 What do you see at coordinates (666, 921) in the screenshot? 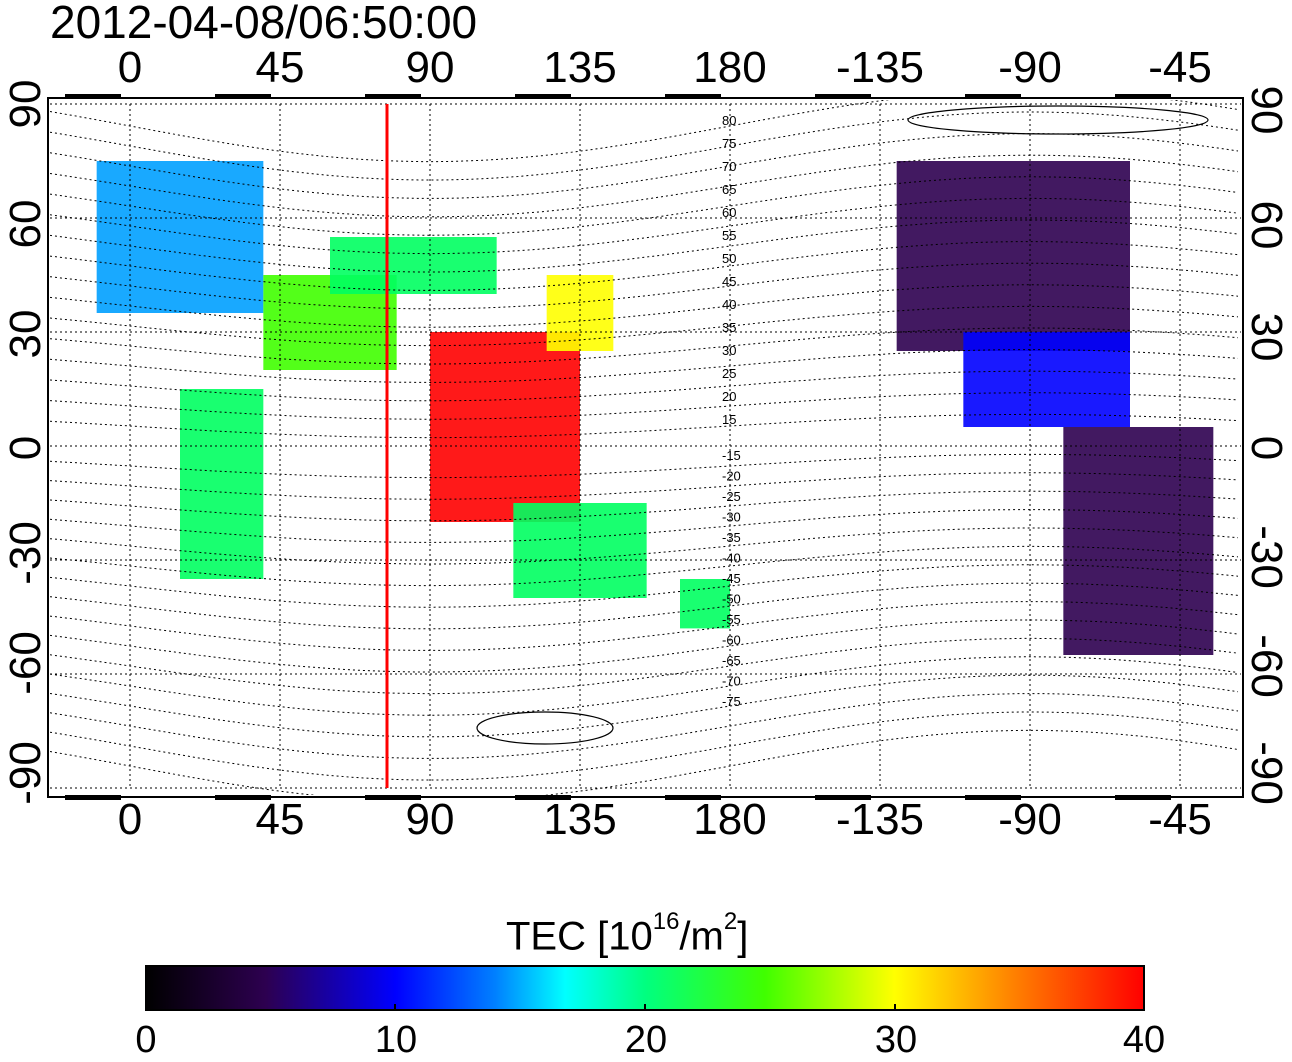
I see `colorbar-title-exp: 16` at bounding box center [666, 921].